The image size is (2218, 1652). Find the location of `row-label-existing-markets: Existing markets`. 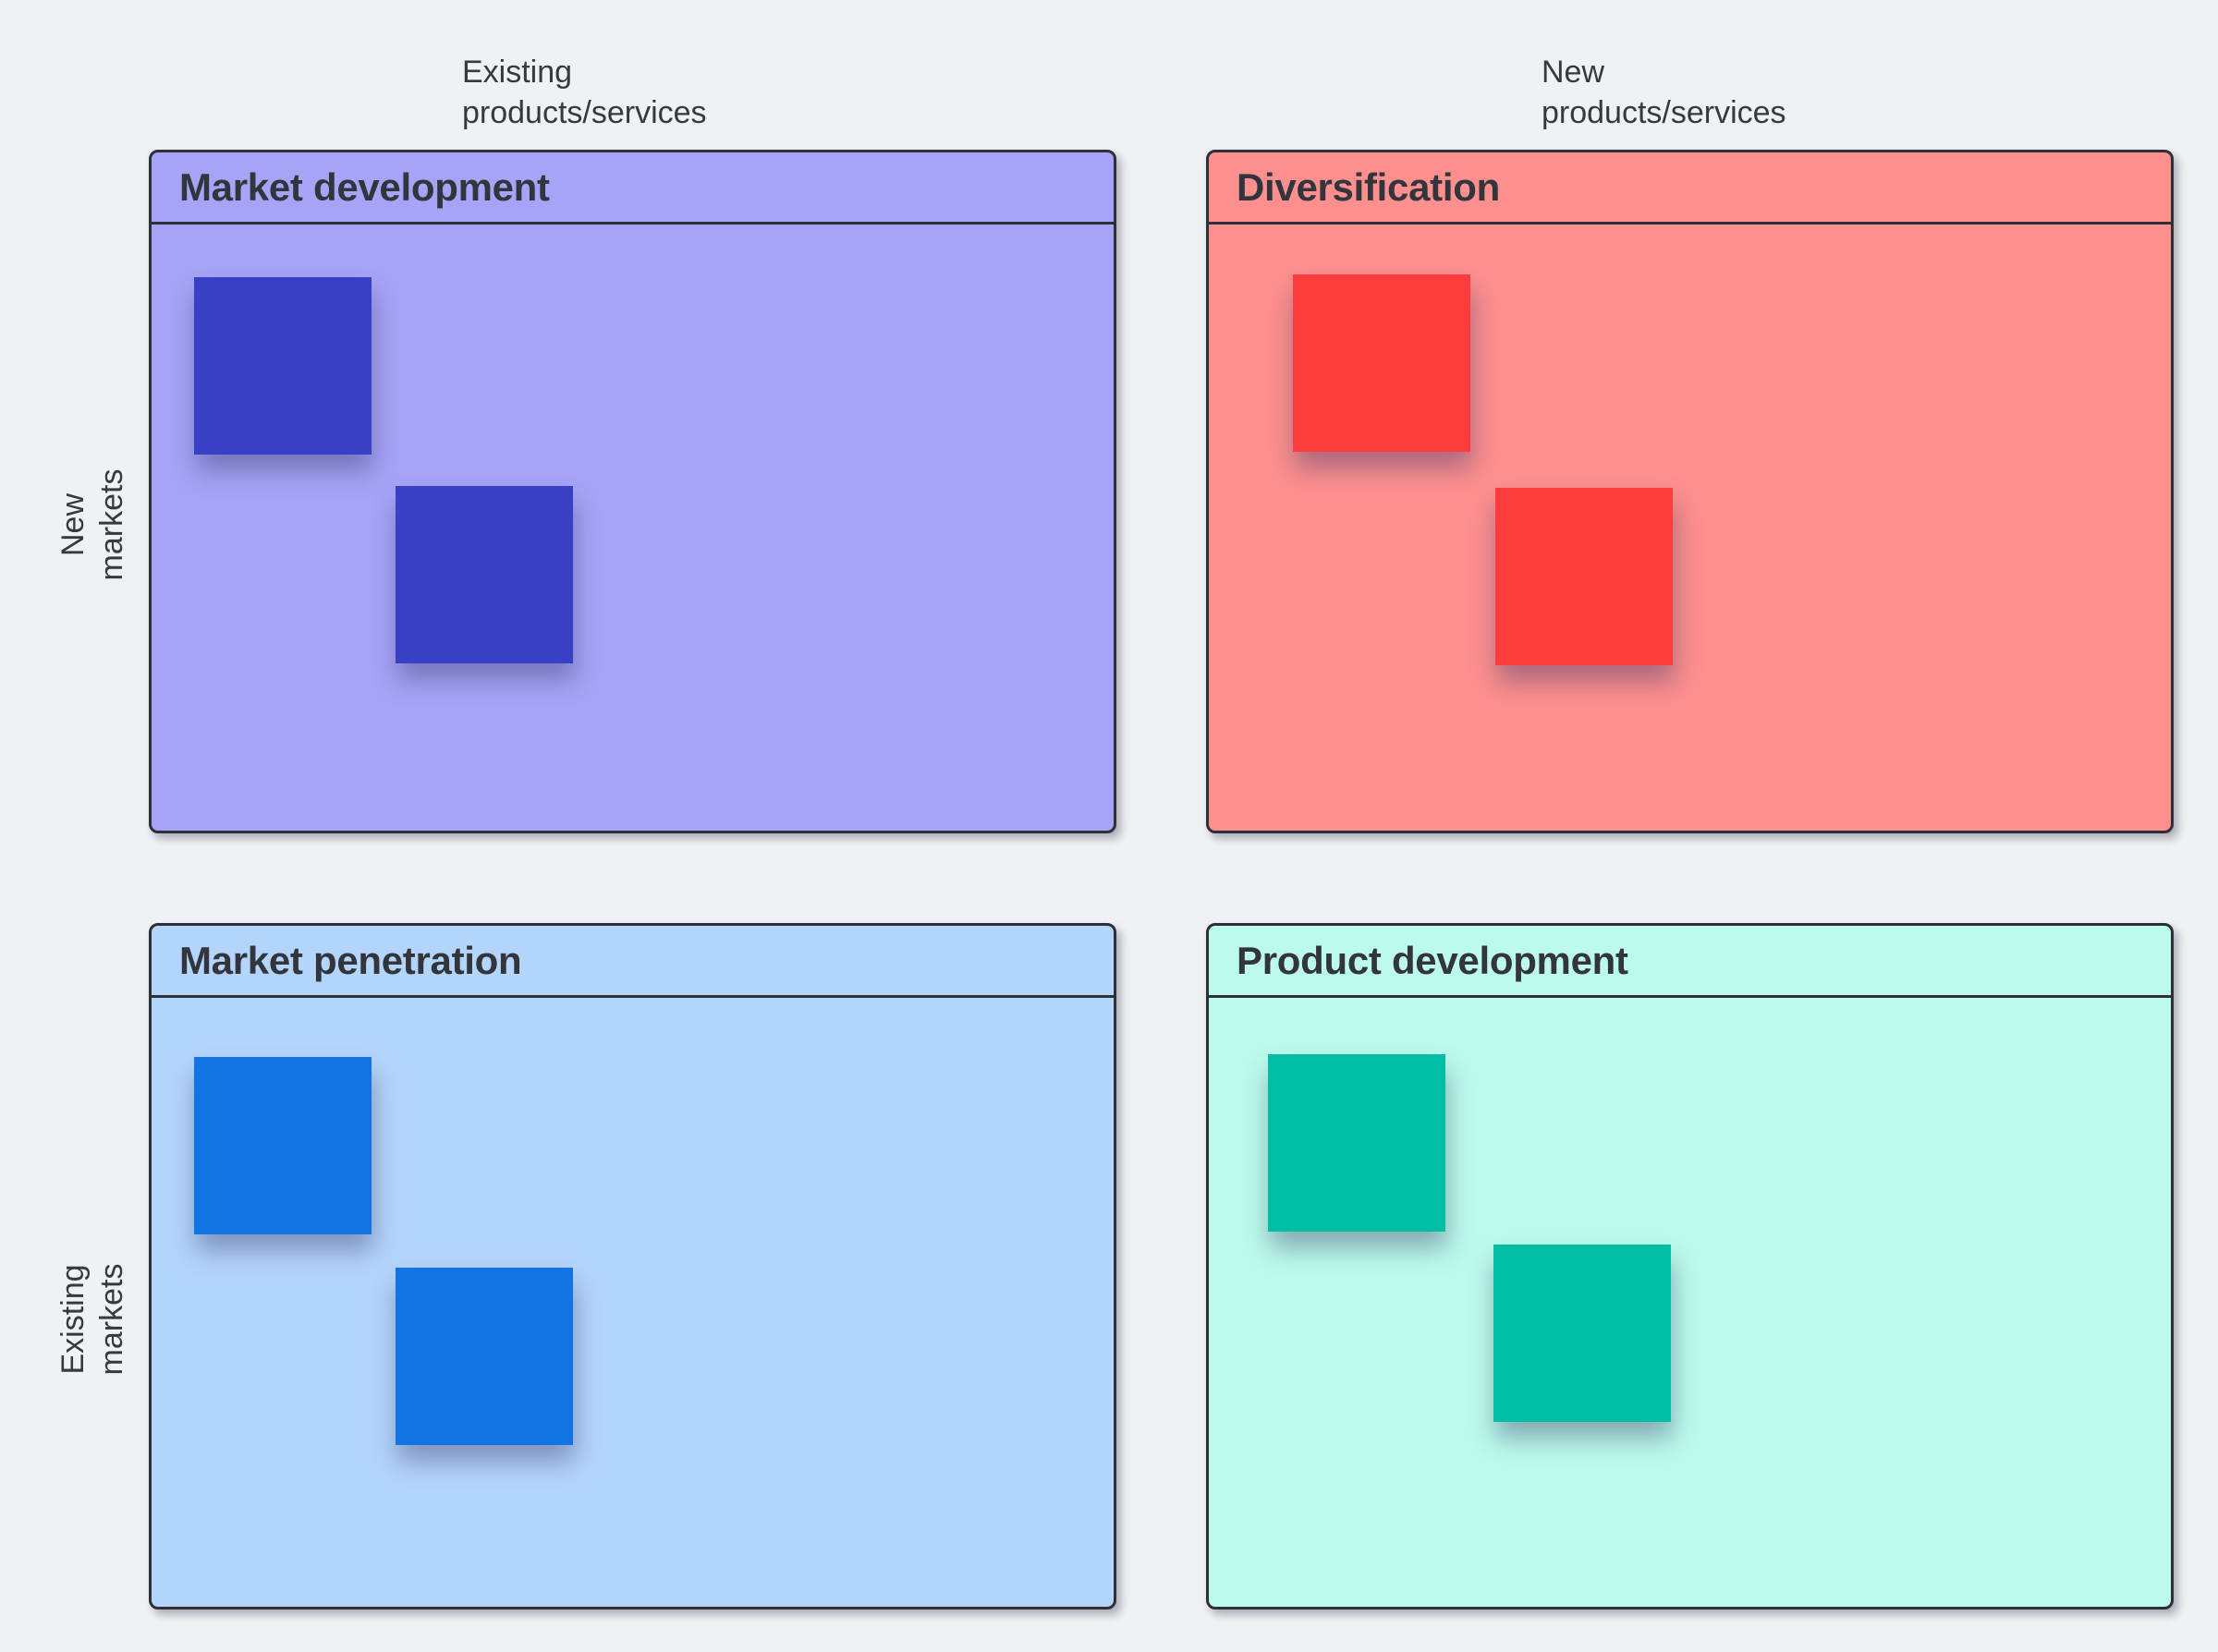

row-label-existing-markets: Existing markets is located at coordinates (92, 1319).